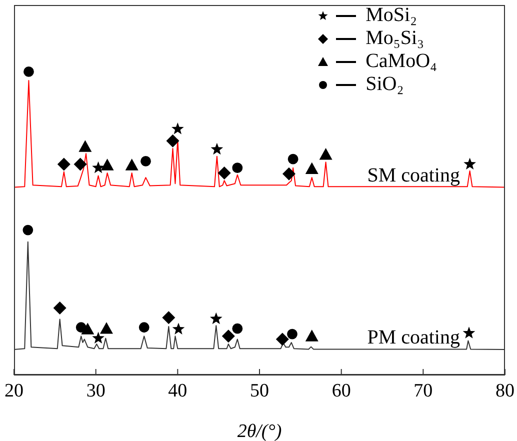 This screenshot has width=517, height=441. Describe the element at coordinates (395, 38) in the screenshot. I see `legend-label: Mo₅Si₃` at that location.